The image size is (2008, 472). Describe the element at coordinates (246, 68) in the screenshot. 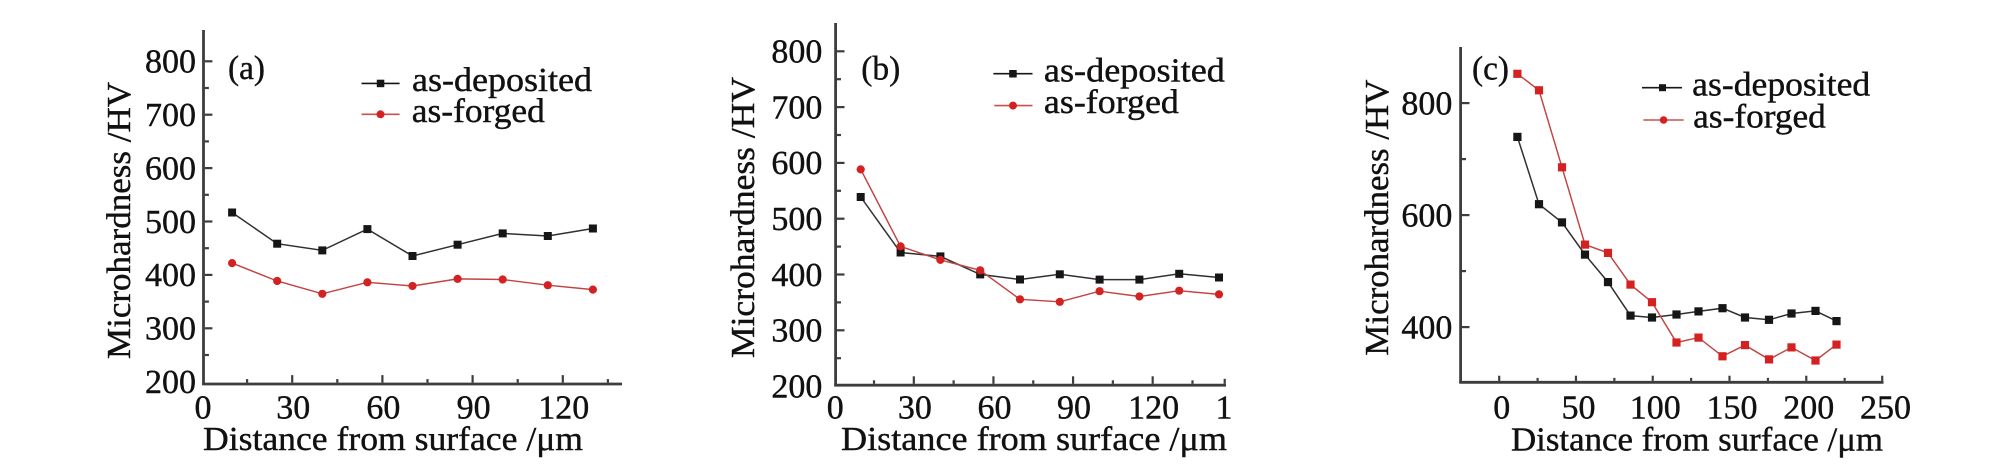

I see `svg-text: (a)` at that location.